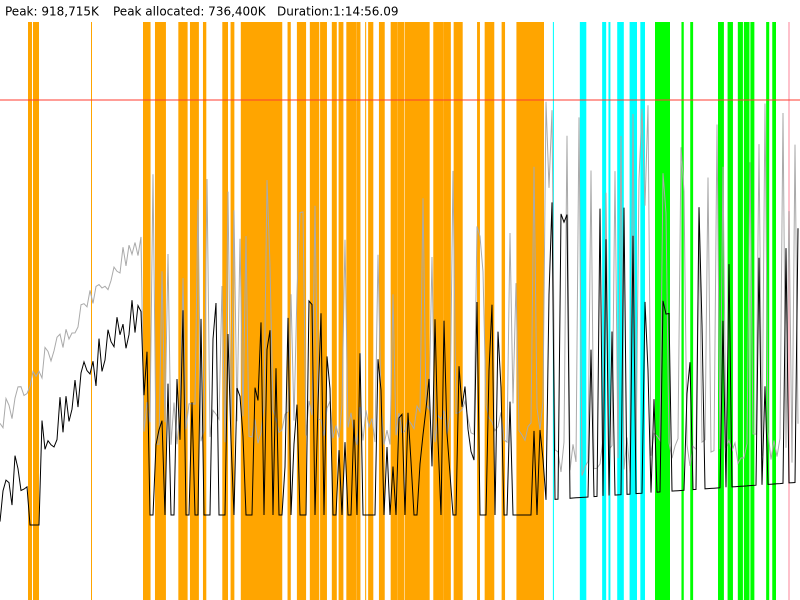 The width and height of the screenshot is (800, 600). Describe the element at coordinates (52, 12) in the screenshot. I see `peak-label: Peak: 918,715K` at that location.